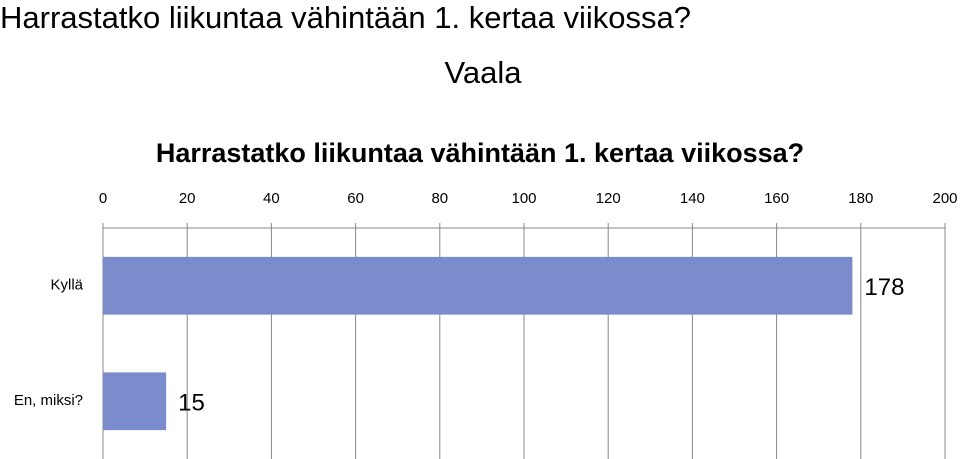 This screenshot has width=960, height=459. What do you see at coordinates (523, 198) in the screenshot?
I see `x-tick-label: 100` at bounding box center [523, 198].